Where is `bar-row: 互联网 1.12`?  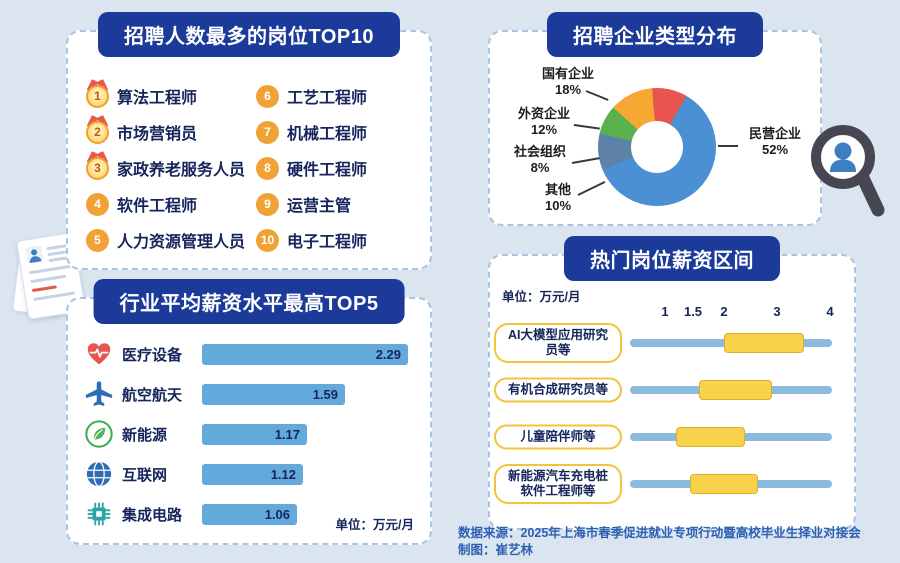 bar-row: 互联网 1.12 is located at coordinates (250, 474).